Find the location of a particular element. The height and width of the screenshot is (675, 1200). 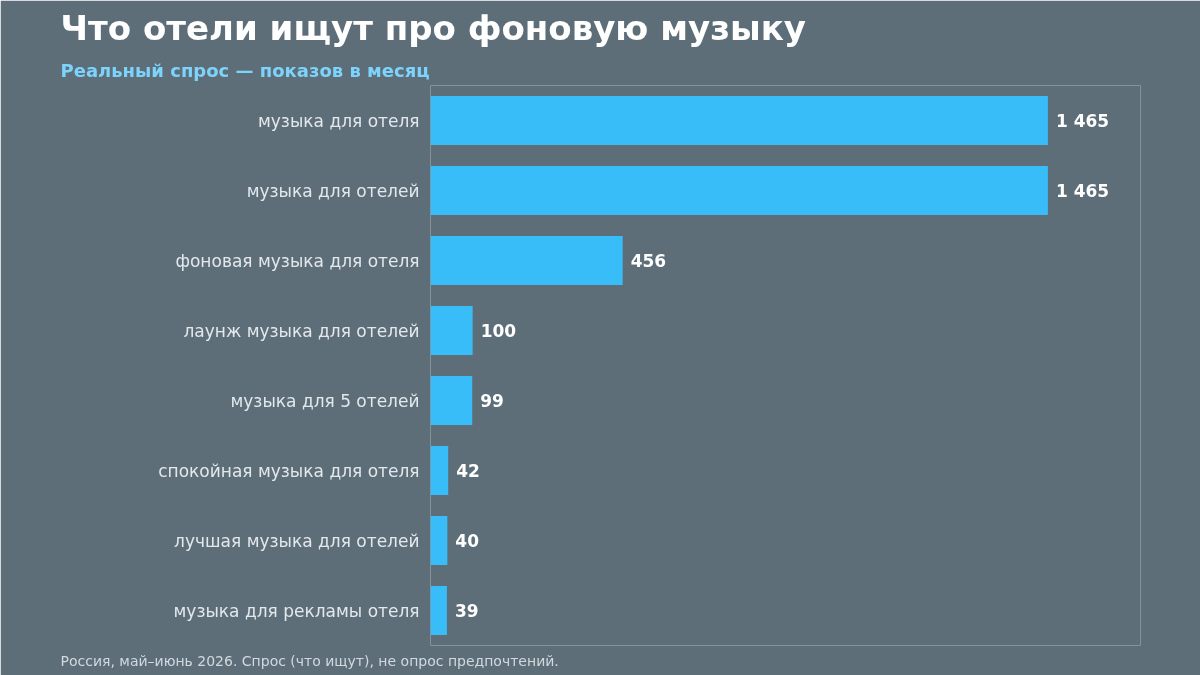

y-tick-label: фоновая музыка для отеля is located at coordinates (297, 260).